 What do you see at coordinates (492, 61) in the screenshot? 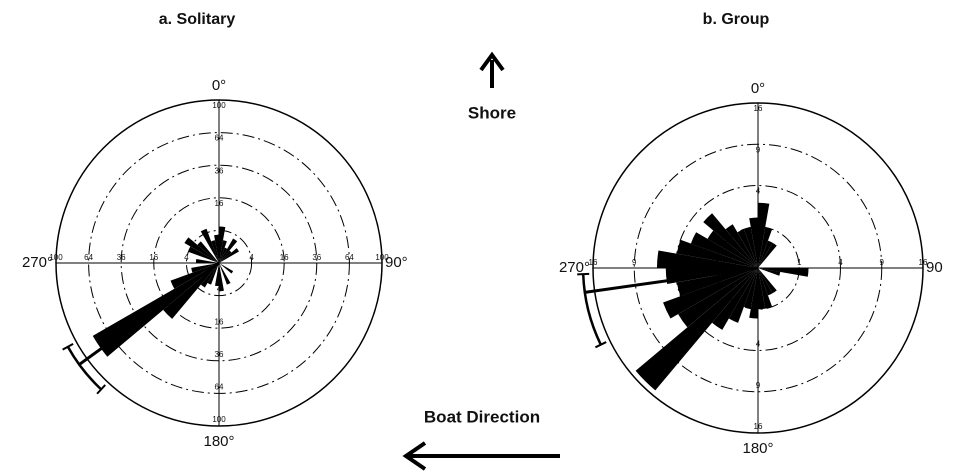
I see `shore-arrow-head` at bounding box center [492, 61].